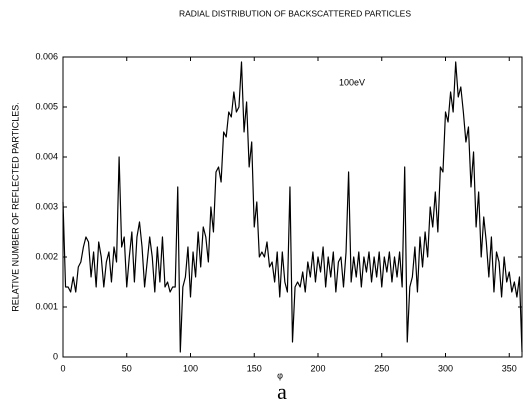 The width and height of the screenshot is (527, 408). I want to click on x-tick-label: 300, so click(445, 368).